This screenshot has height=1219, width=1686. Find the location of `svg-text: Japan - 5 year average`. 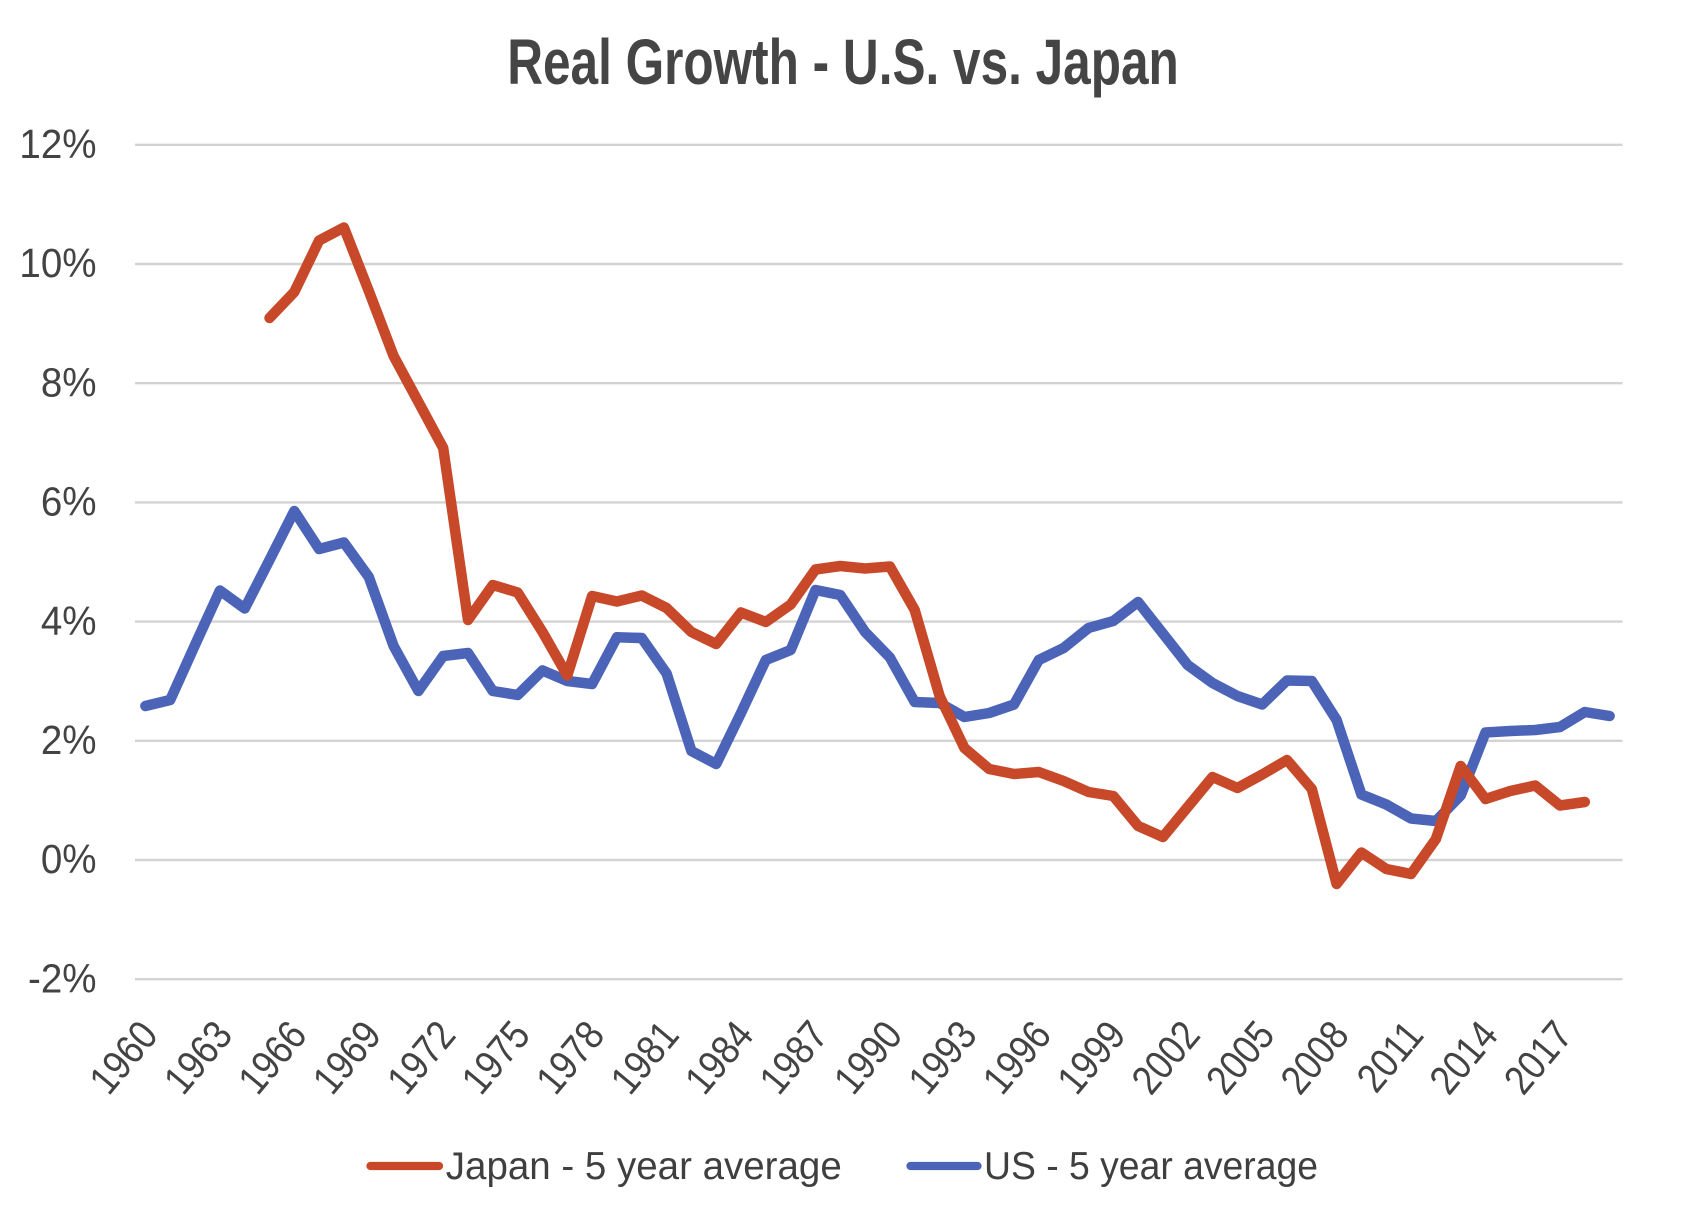

svg-text: Japan - 5 year average is located at coordinates (644, 1166).